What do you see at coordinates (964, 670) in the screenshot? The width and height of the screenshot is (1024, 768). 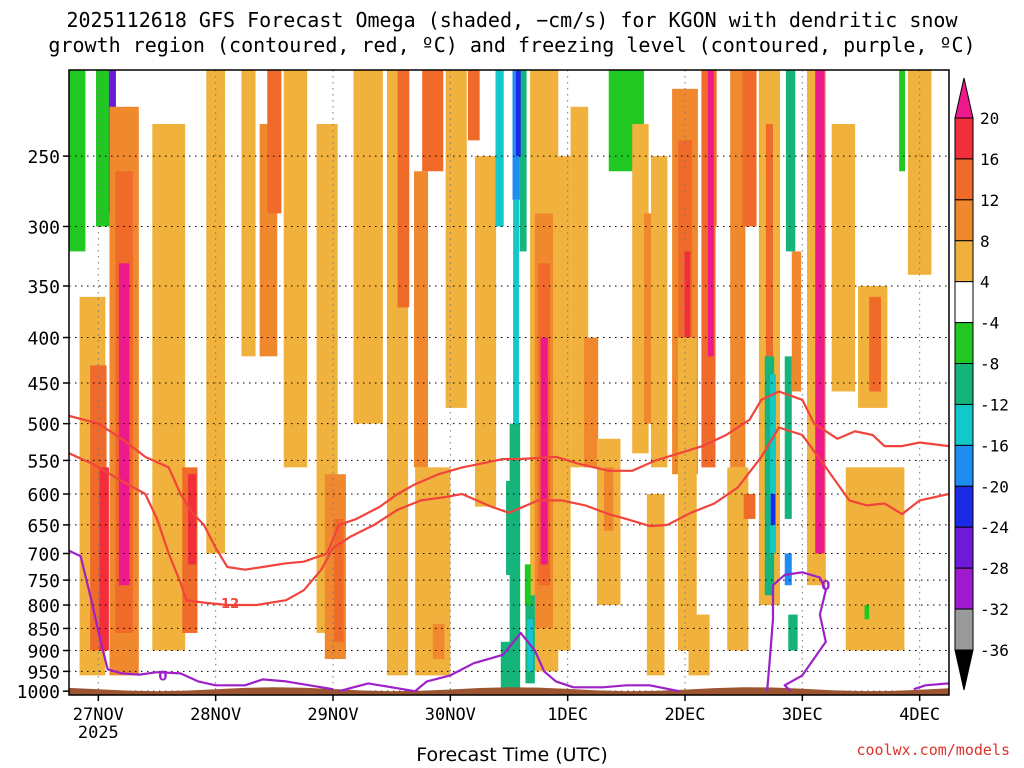 I see `colorbar-cap-bottom` at bounding box center [964, 670].